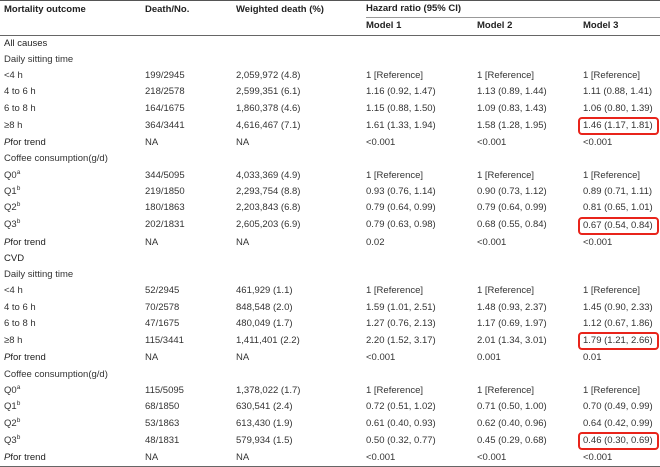  I want to click on trend-row: Pfor trend NA NA 0.02 <0.001 <0.001, so click(330, 243).